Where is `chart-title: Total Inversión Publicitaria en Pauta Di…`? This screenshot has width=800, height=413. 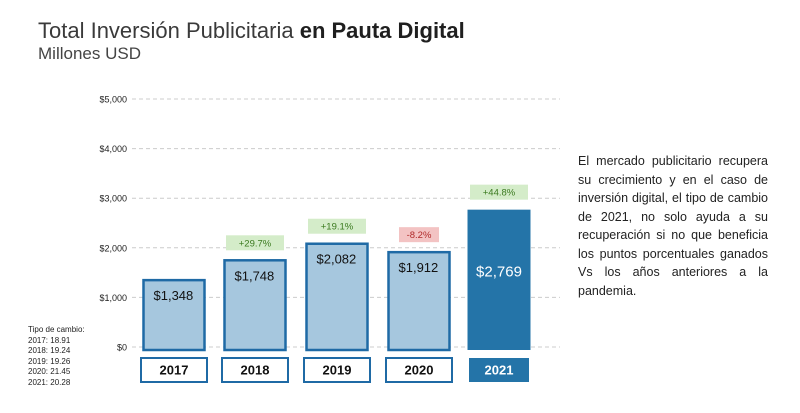
chart-title: Total Inversión Publicitaria en Pauta Di… is located at coordinates (251, 31).